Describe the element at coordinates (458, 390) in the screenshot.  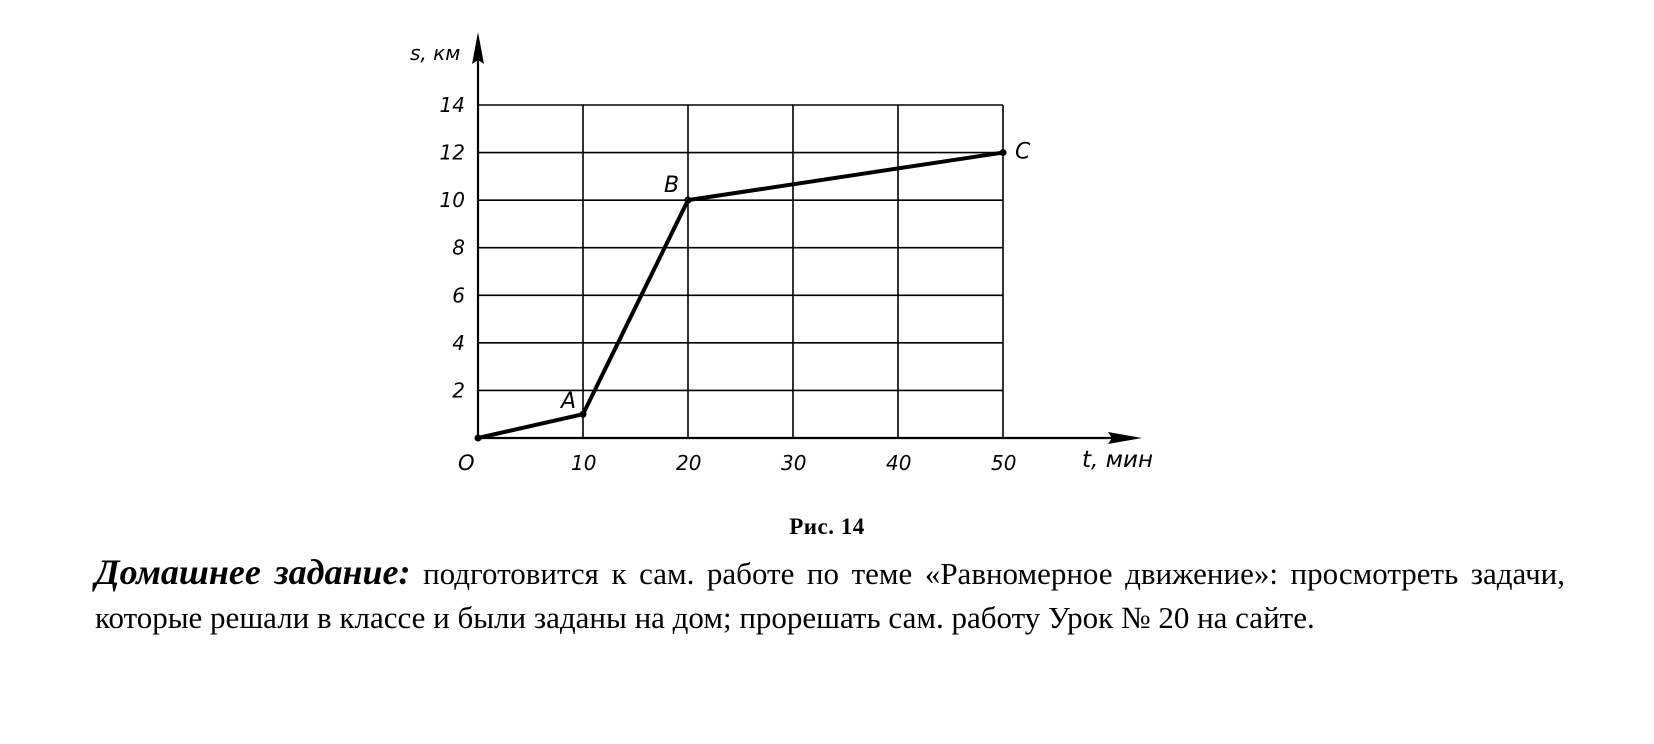
I see `y-tick-label: 2` at that location.